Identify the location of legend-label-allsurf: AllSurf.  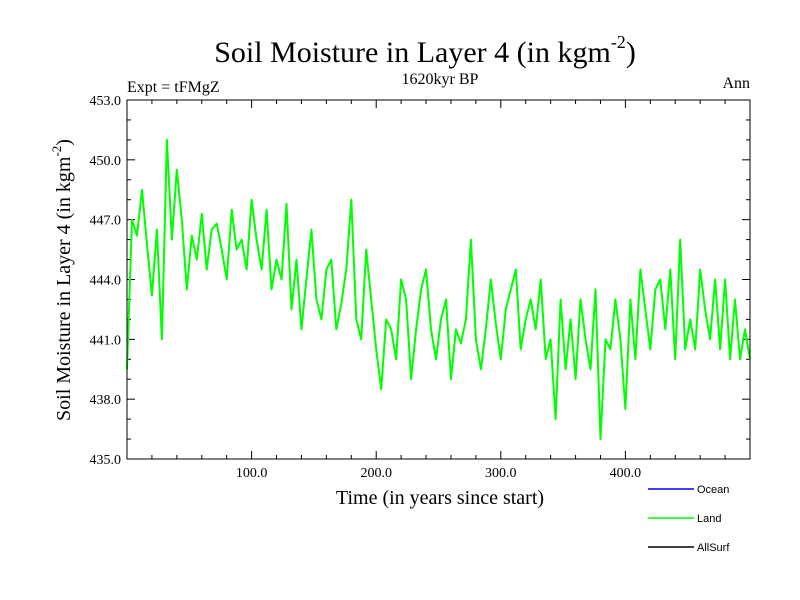
(713, 548).